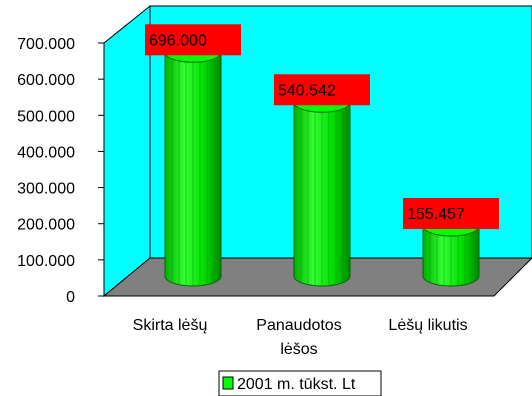 The height and width of the screenshot is (396, 532). I want to click on y-tick-label: 700.000, so click(46, 44).